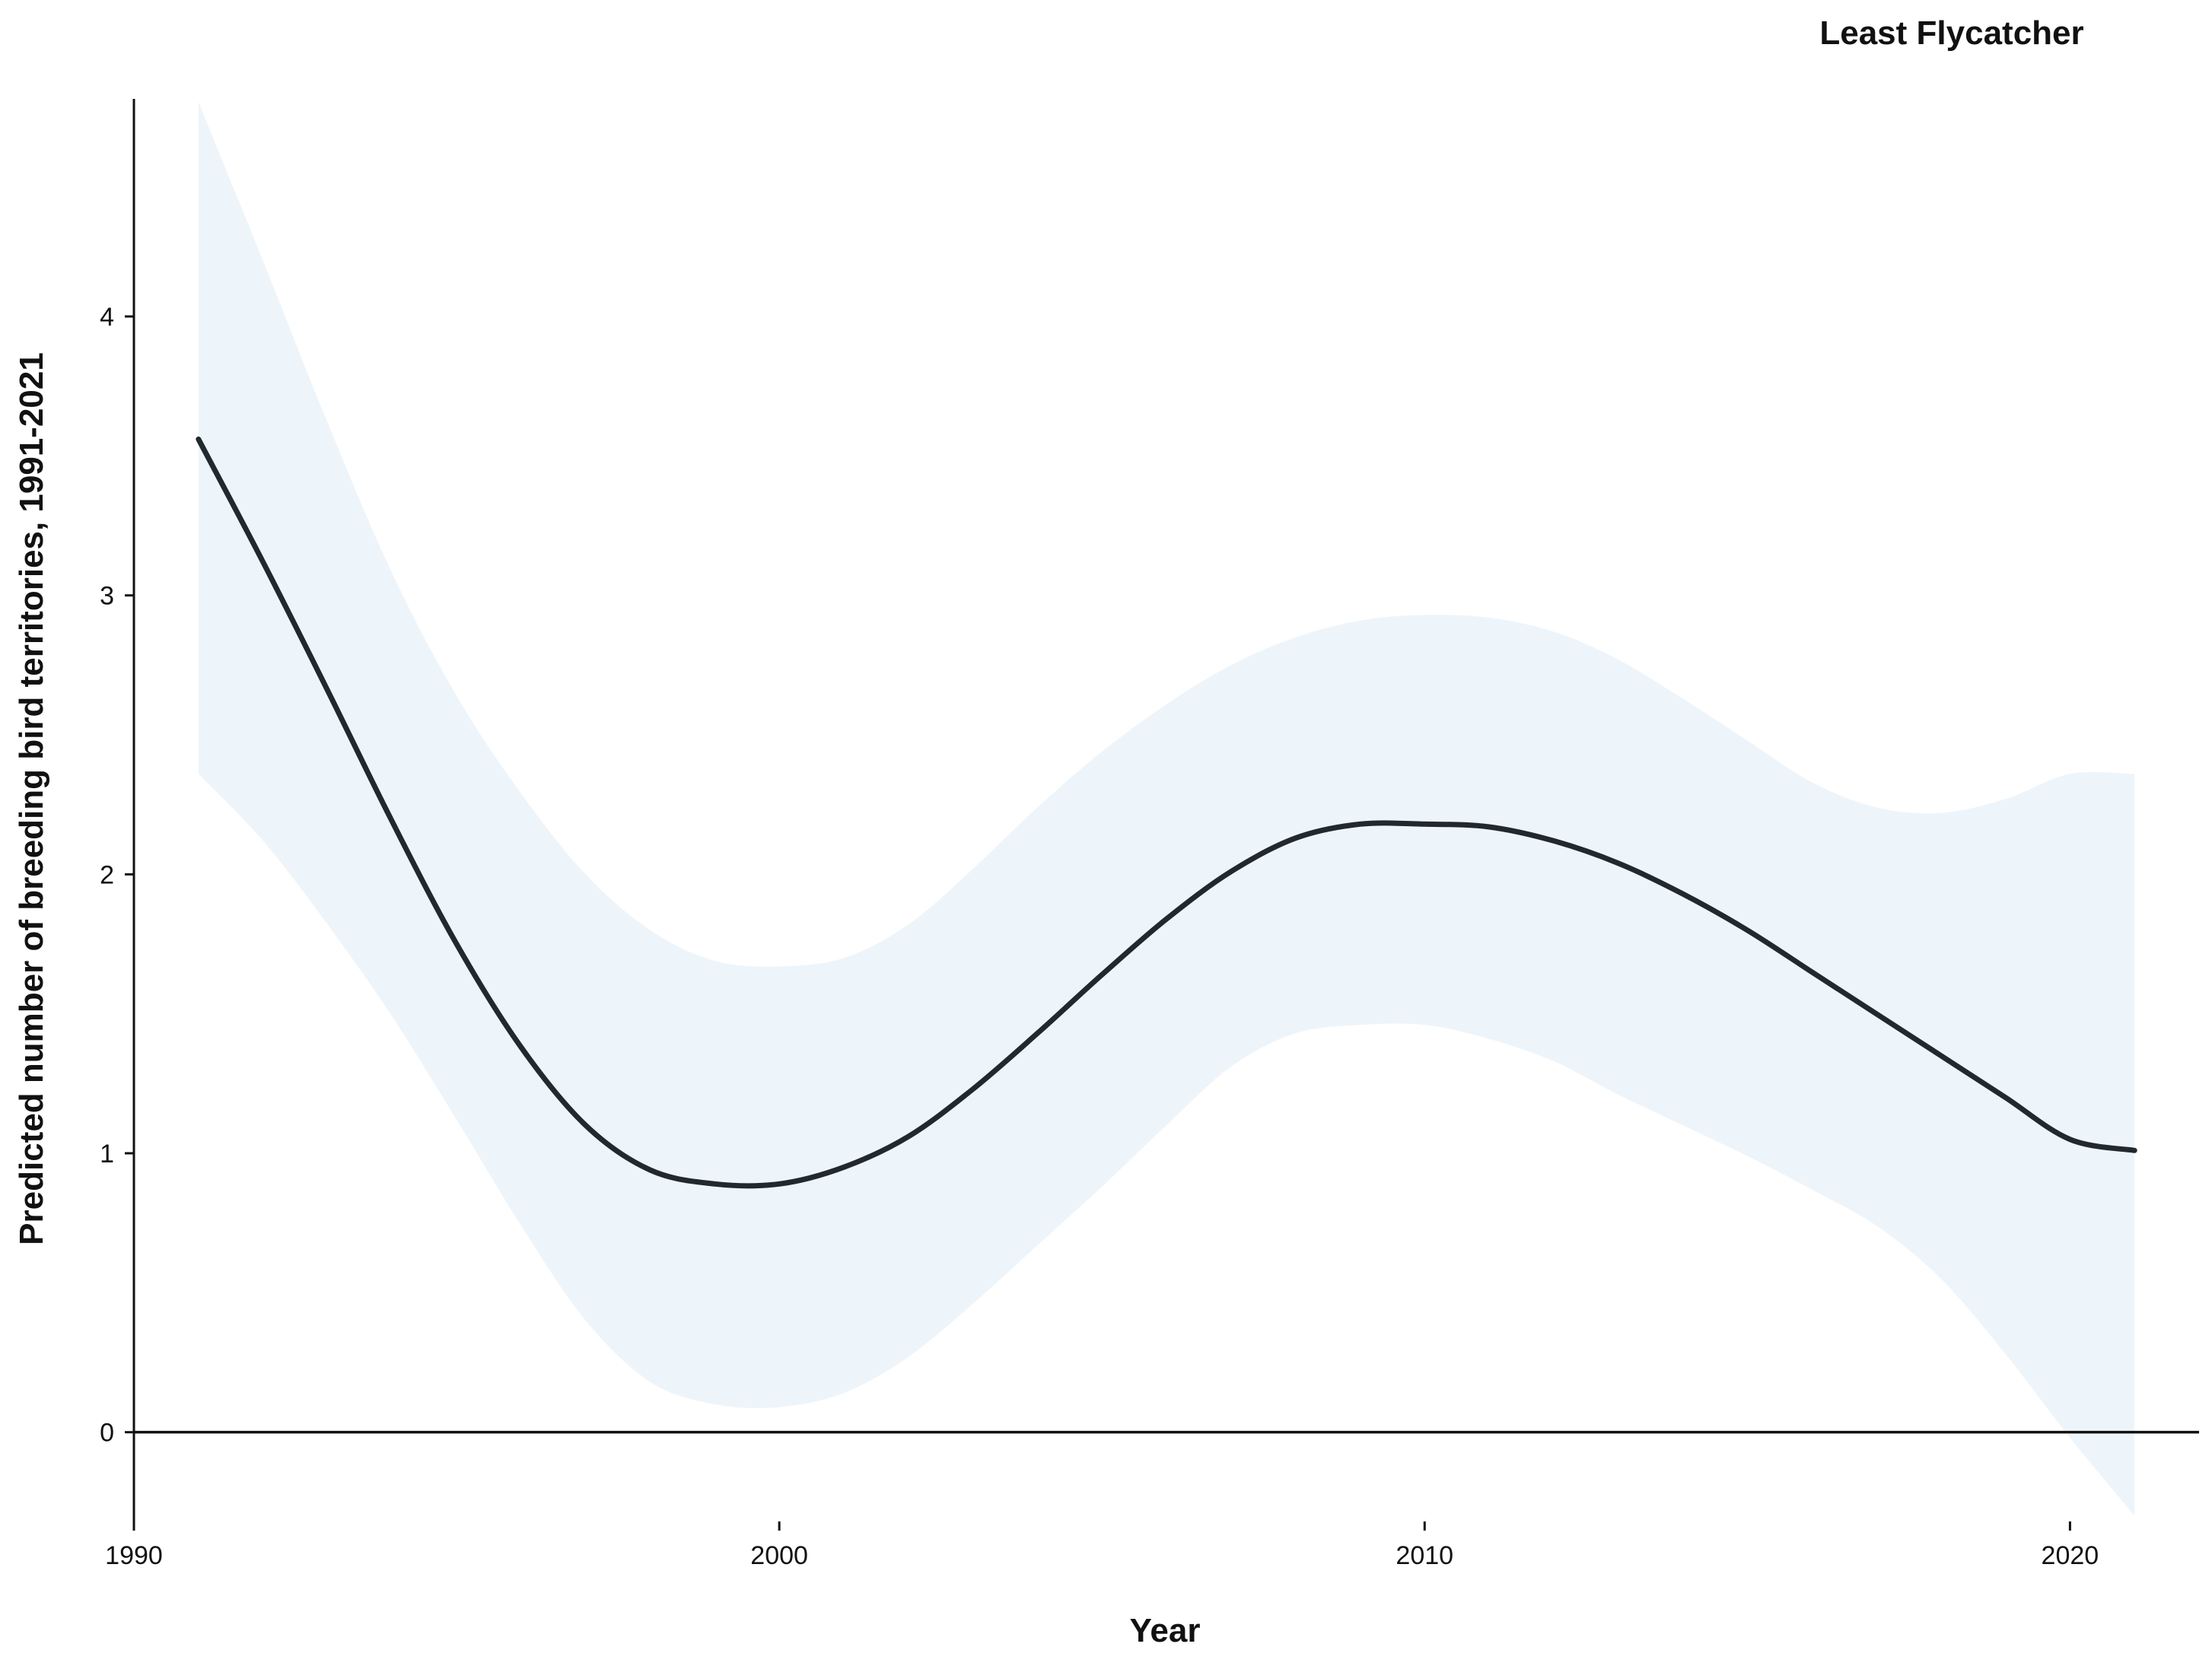 The image size is (2212, 1666). What do you see at coordinates (134, 1555) in the screenshot?
I see `x-tick-label: 1990` at bounding box center [134, 1555].